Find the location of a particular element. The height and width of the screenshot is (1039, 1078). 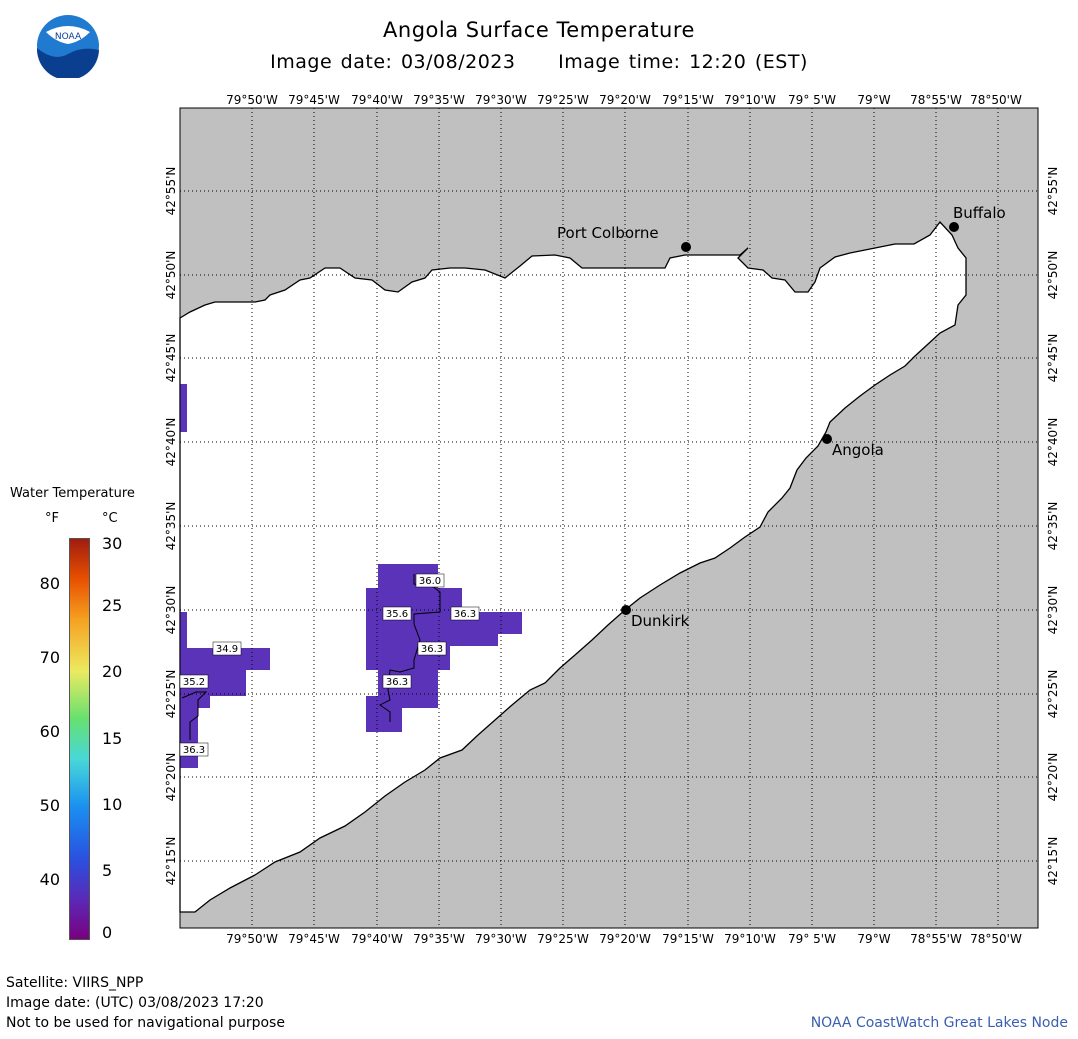

lon-label-top: 79°45'W is located at coordinates (314, 100).